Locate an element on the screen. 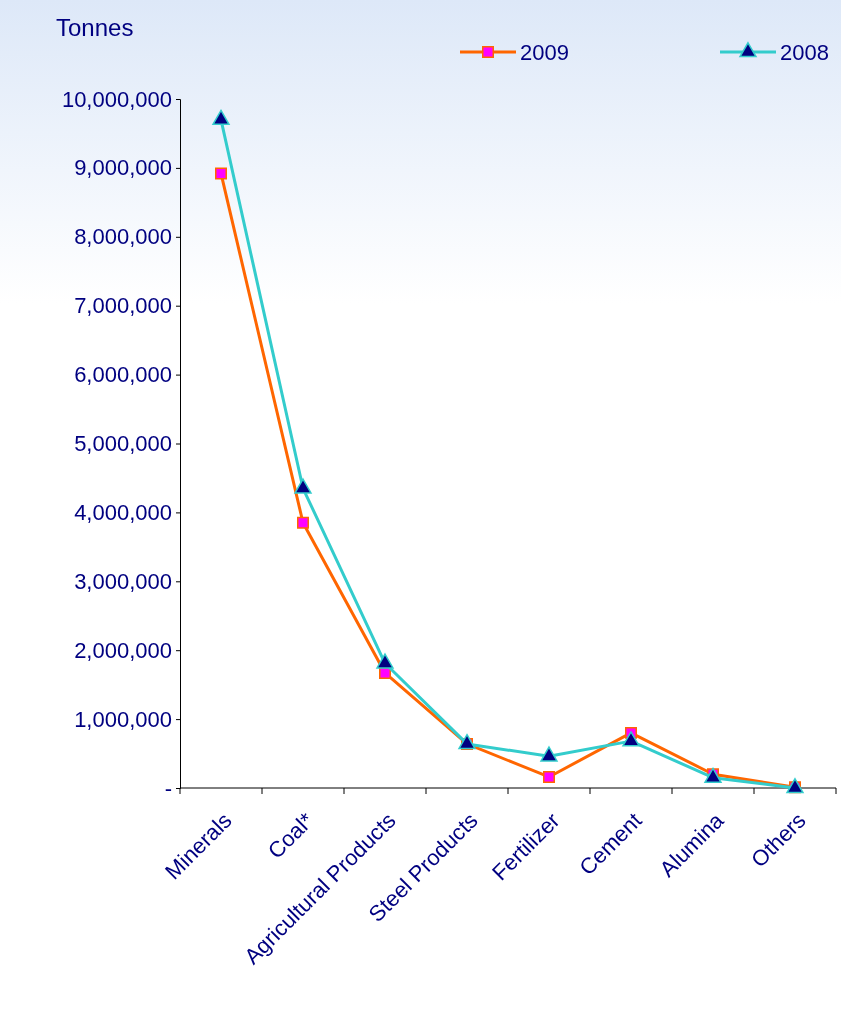  y-tick-label: 1,000,000 is located at coordinates (123, 719).